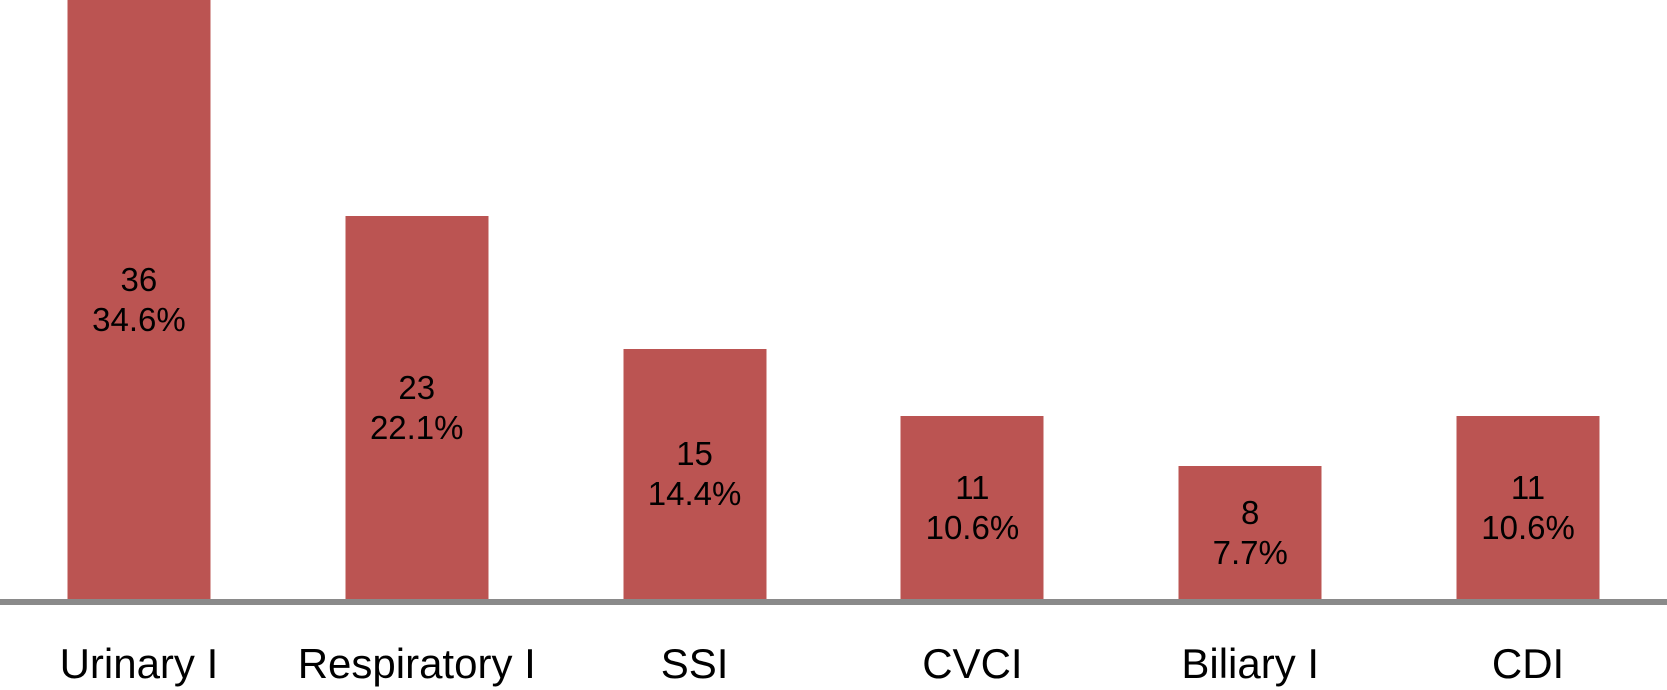  I want to click on category-label: Urinary I, so click(139, 663).